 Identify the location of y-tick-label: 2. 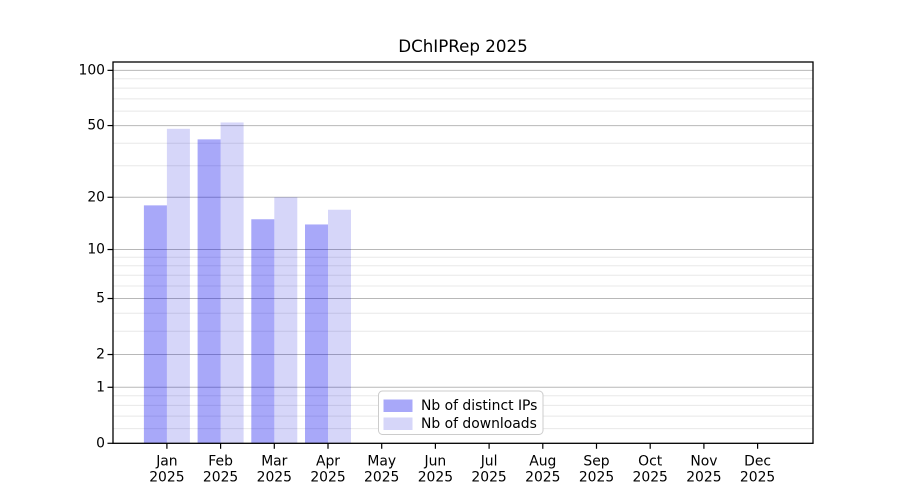
(100, 355).